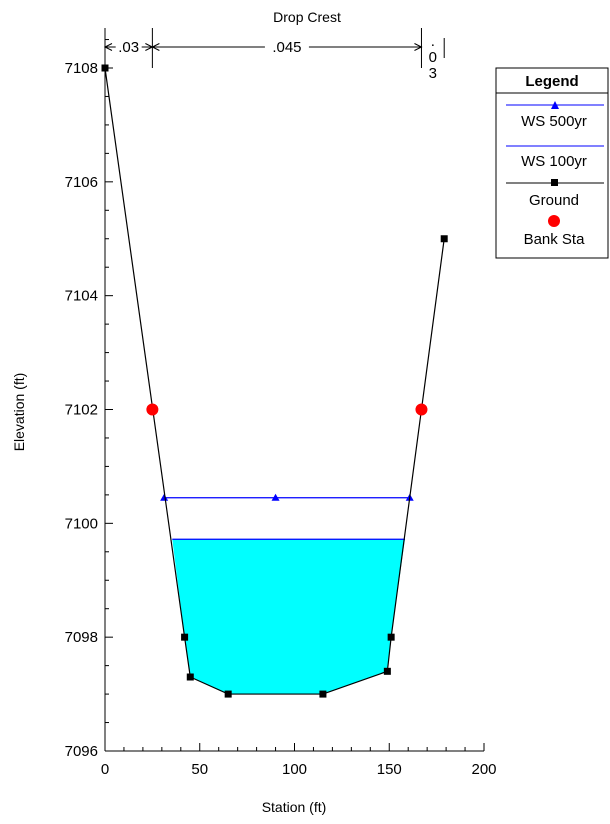  Describe the element at coordinates (294, 807) in the screenshot. I see `x-axis-label: Station (ft)` at that location.